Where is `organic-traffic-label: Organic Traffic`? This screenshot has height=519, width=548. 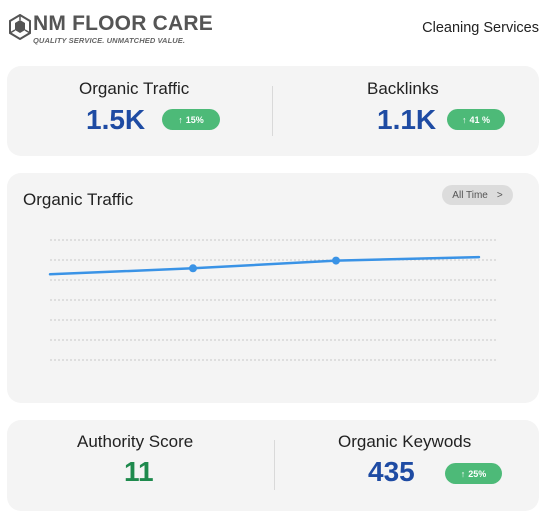 organic-traffic-label: Organic Traffic is located at coordinates (134, 88).